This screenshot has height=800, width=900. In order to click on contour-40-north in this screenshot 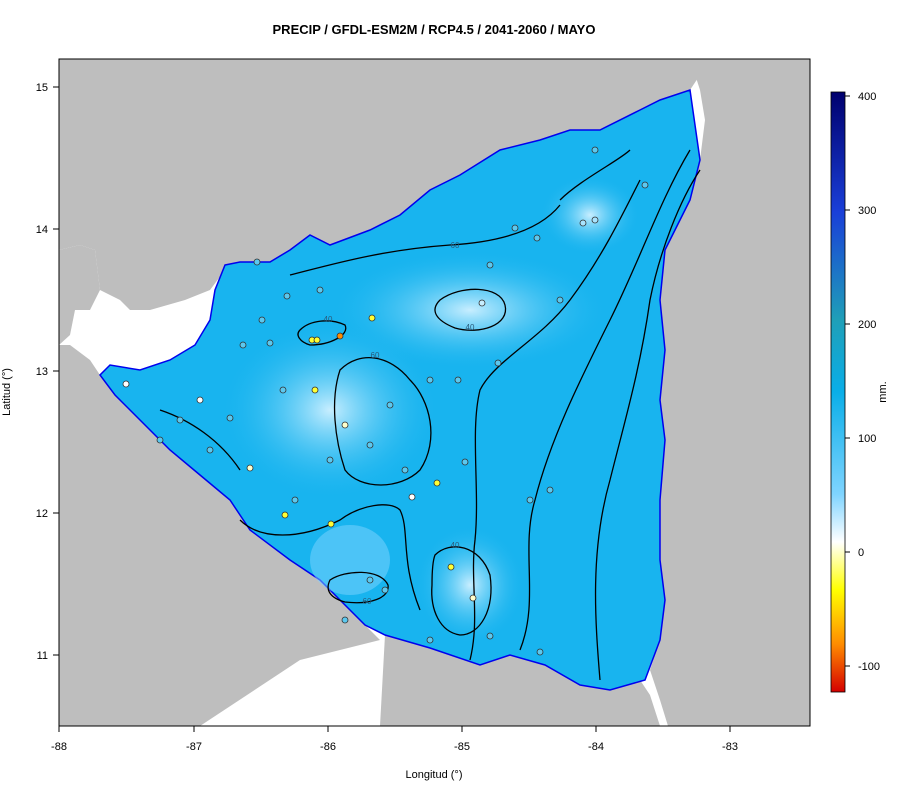, I will do `click(470, 309)`.